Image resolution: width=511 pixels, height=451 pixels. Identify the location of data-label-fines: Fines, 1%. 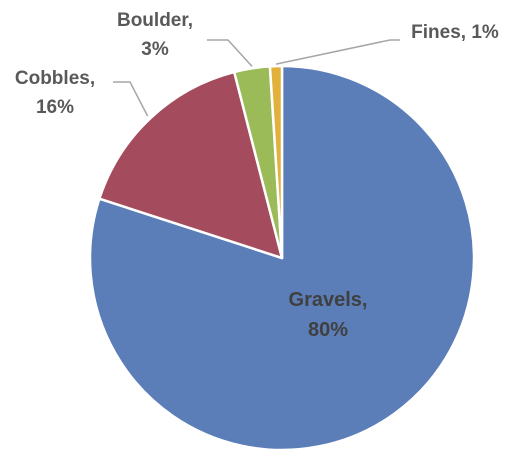
(455, 32).